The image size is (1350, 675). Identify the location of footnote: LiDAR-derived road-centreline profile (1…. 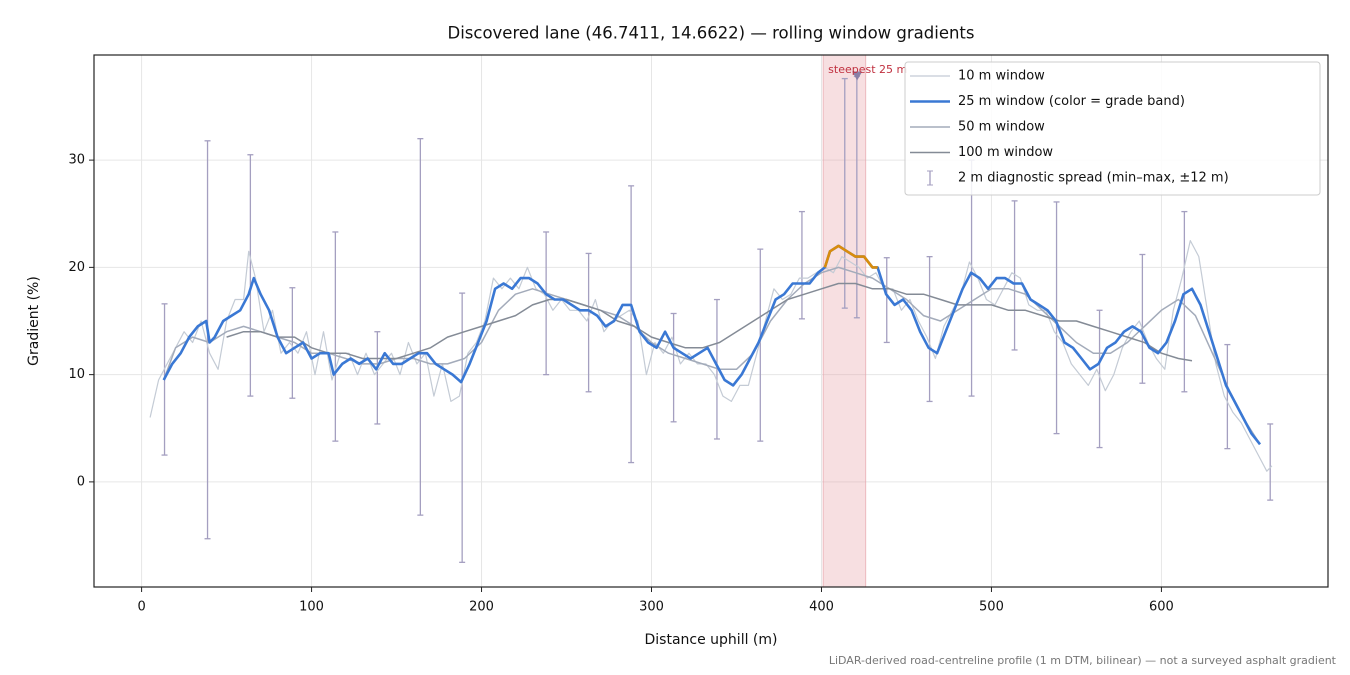
(1083, 660).